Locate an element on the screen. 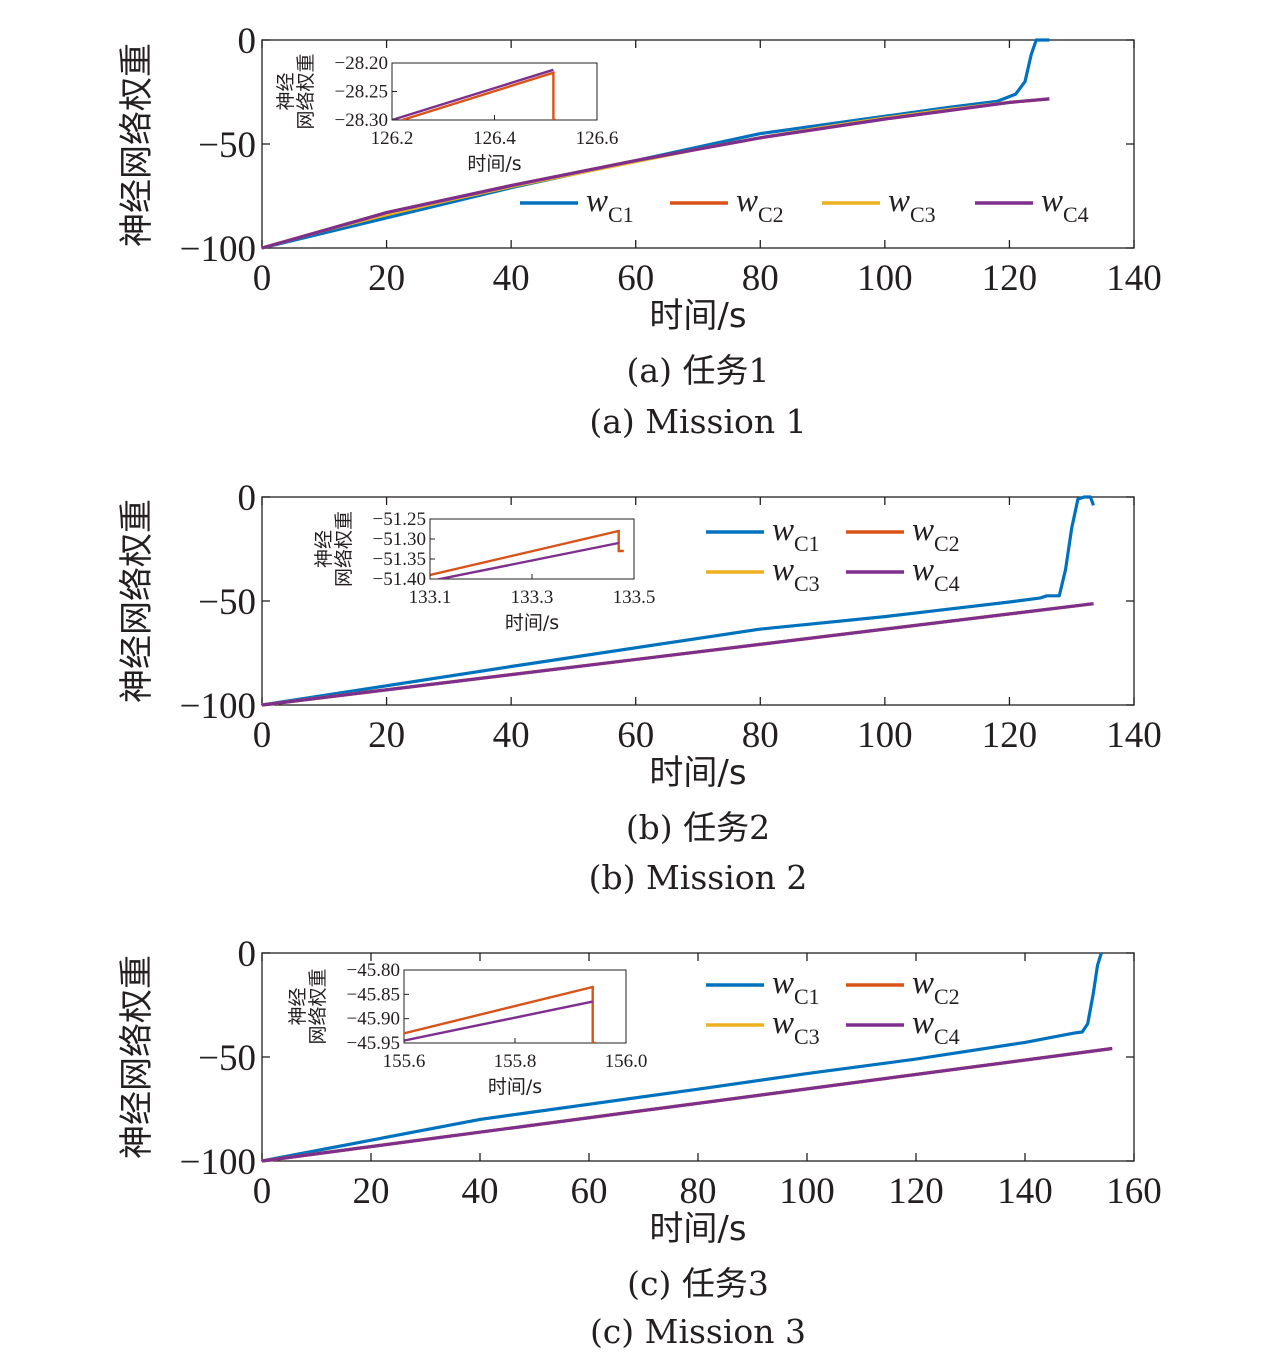  chart3-y-axis-title: 神经网络权重 is located at coordinates (137, 1057).